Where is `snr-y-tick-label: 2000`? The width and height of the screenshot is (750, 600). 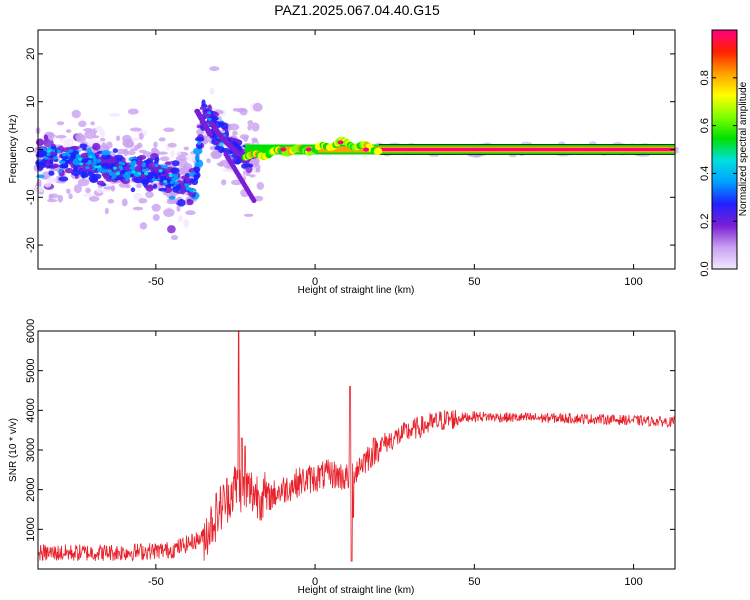
snr-y-tick-label: 2000 is located at coordinates (31, 489).